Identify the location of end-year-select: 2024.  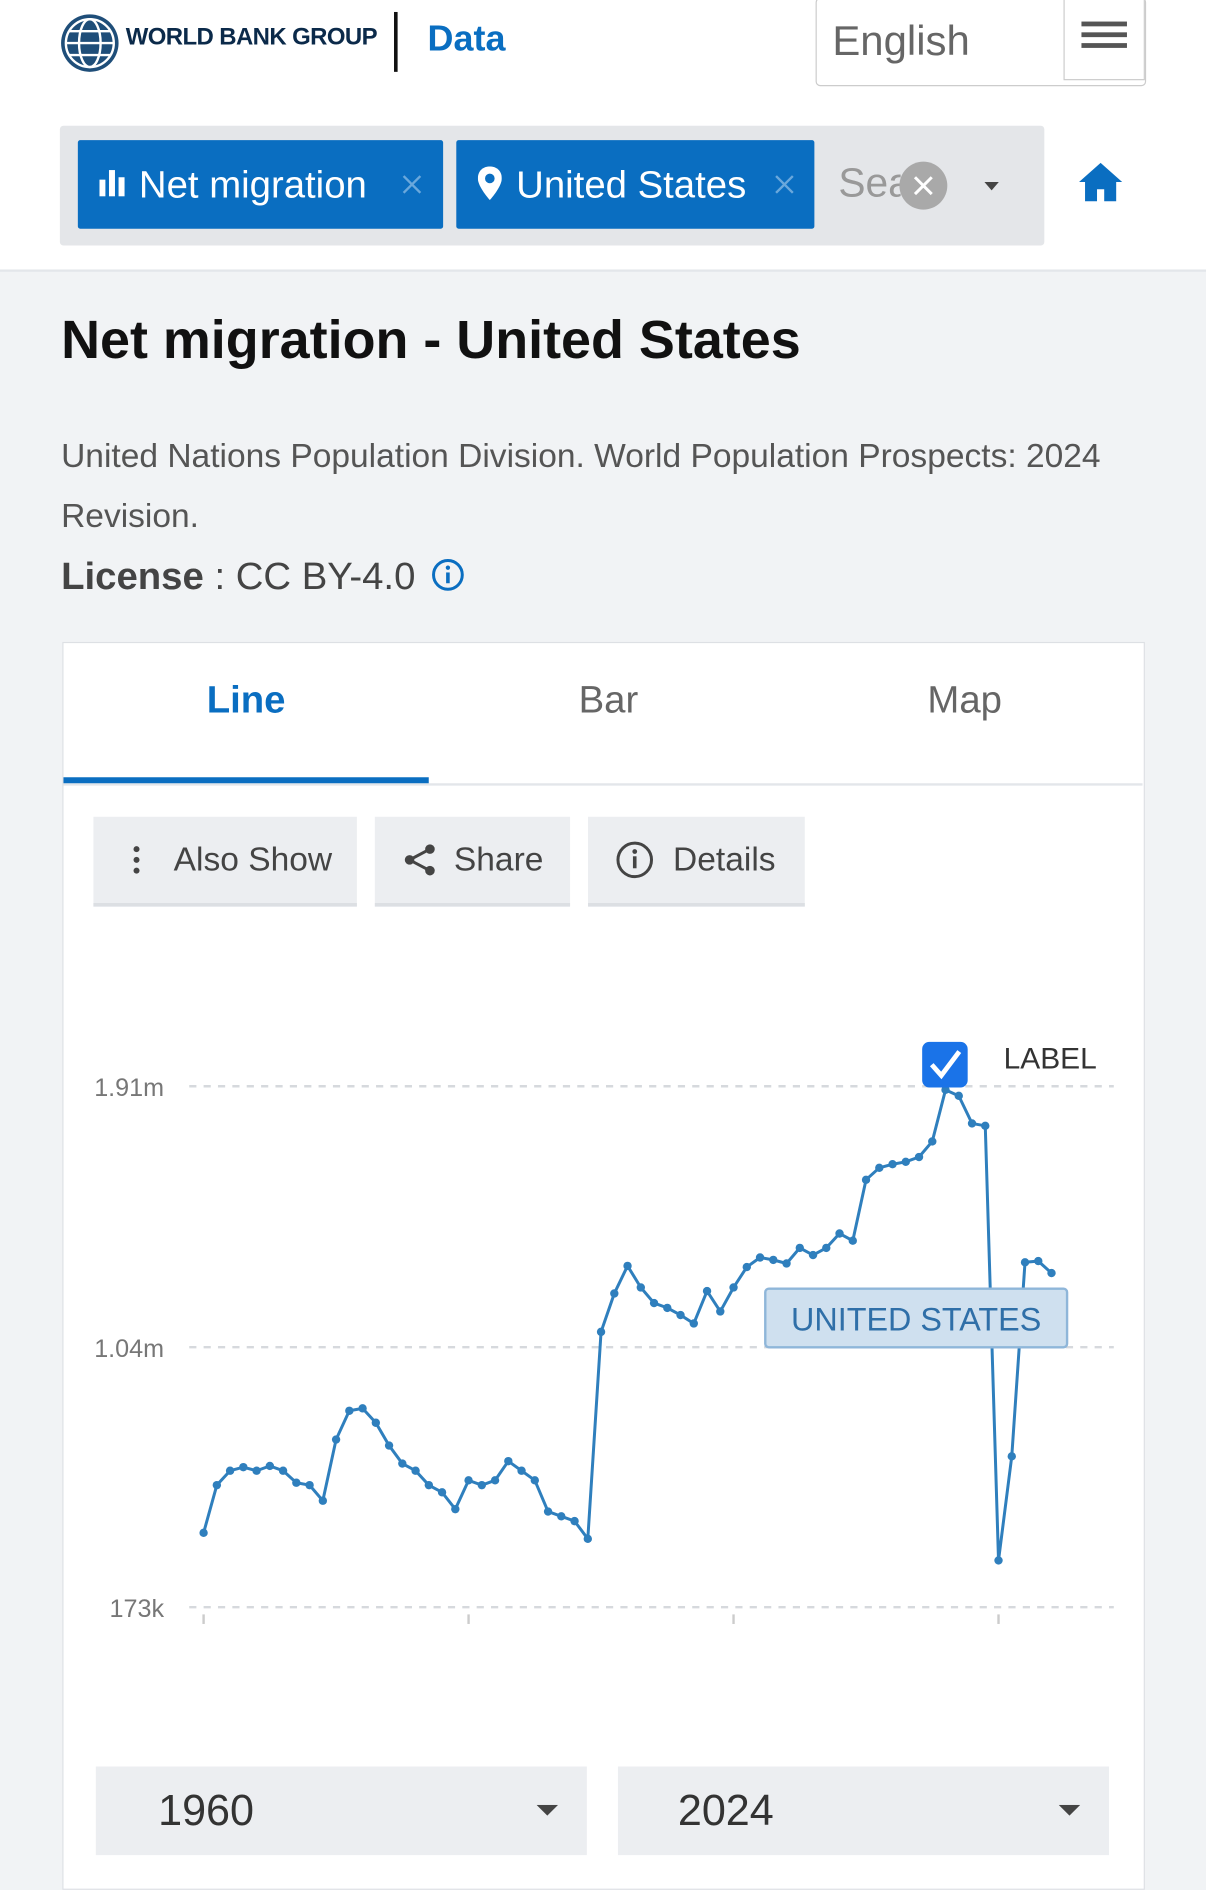
(863, 1811).